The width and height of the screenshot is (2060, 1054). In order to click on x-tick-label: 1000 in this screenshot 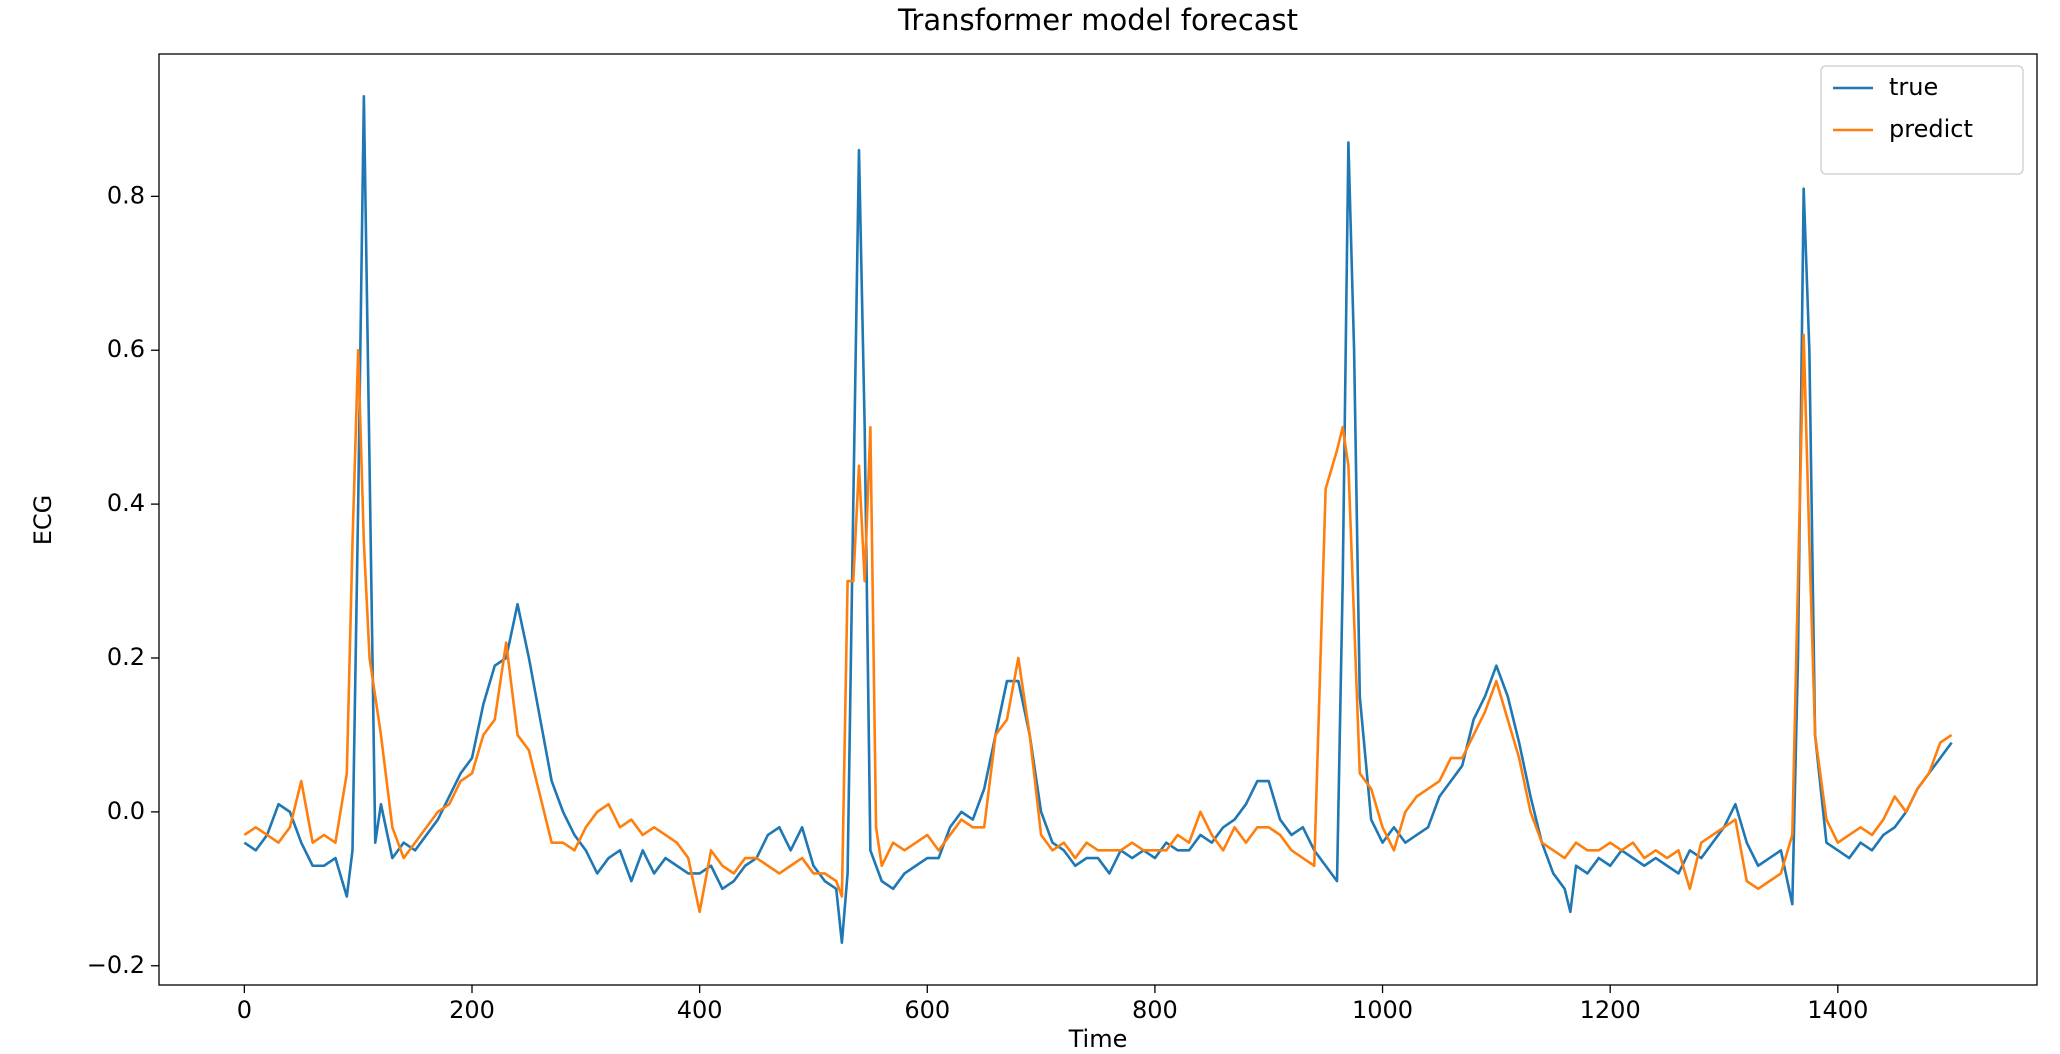, I will do `click(1382, 1010)`.